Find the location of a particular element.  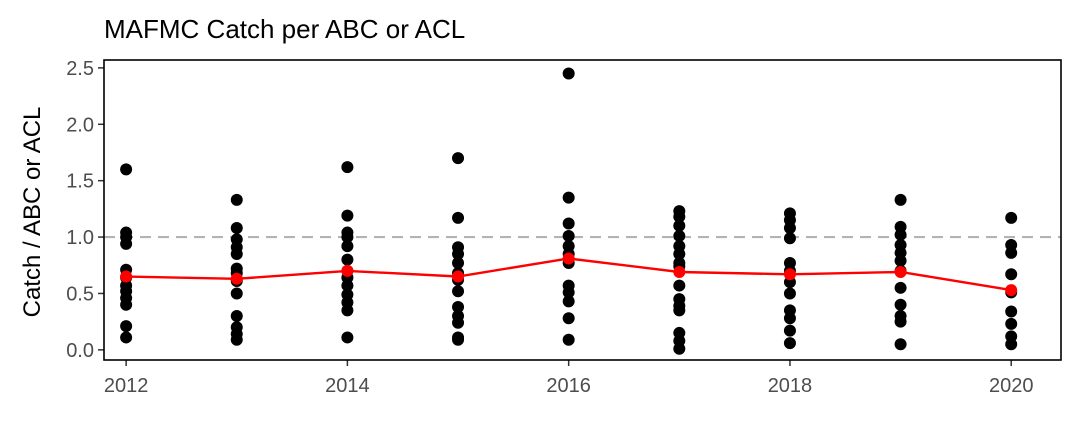

y-tick-label: 2.0 is located at coordinates (80, 125).